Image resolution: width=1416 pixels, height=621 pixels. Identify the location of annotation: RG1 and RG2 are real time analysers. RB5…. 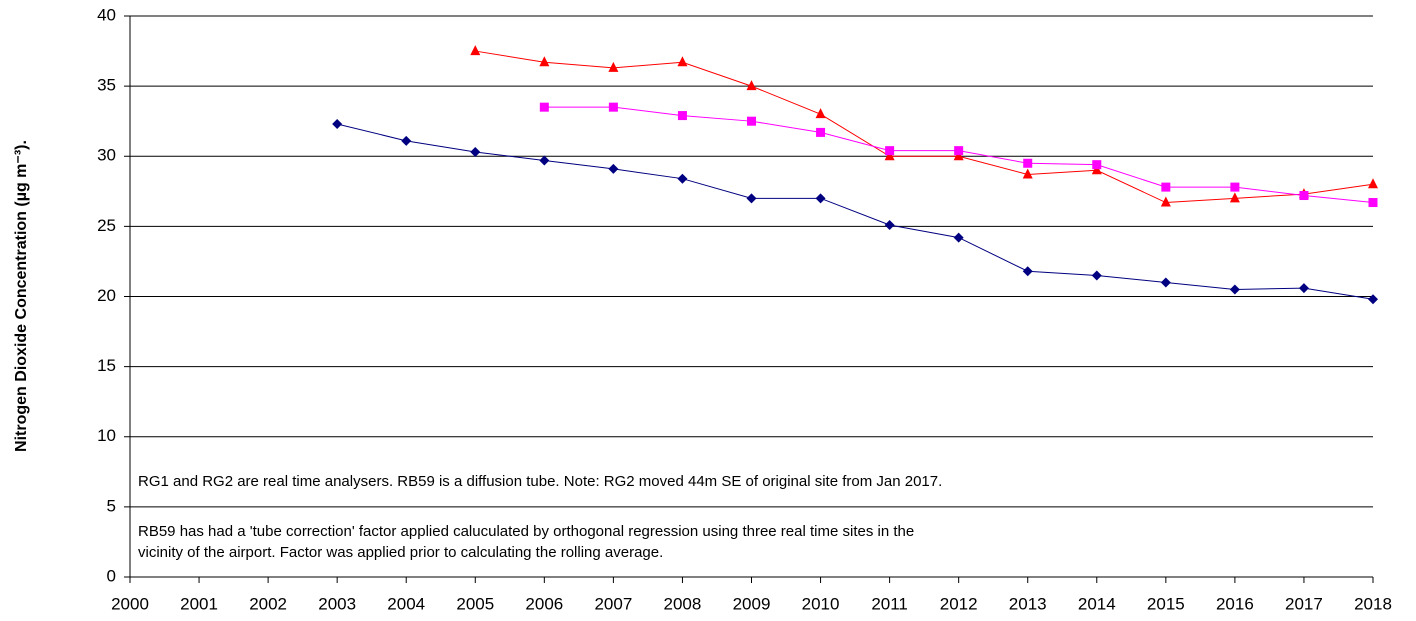
(540, 481).